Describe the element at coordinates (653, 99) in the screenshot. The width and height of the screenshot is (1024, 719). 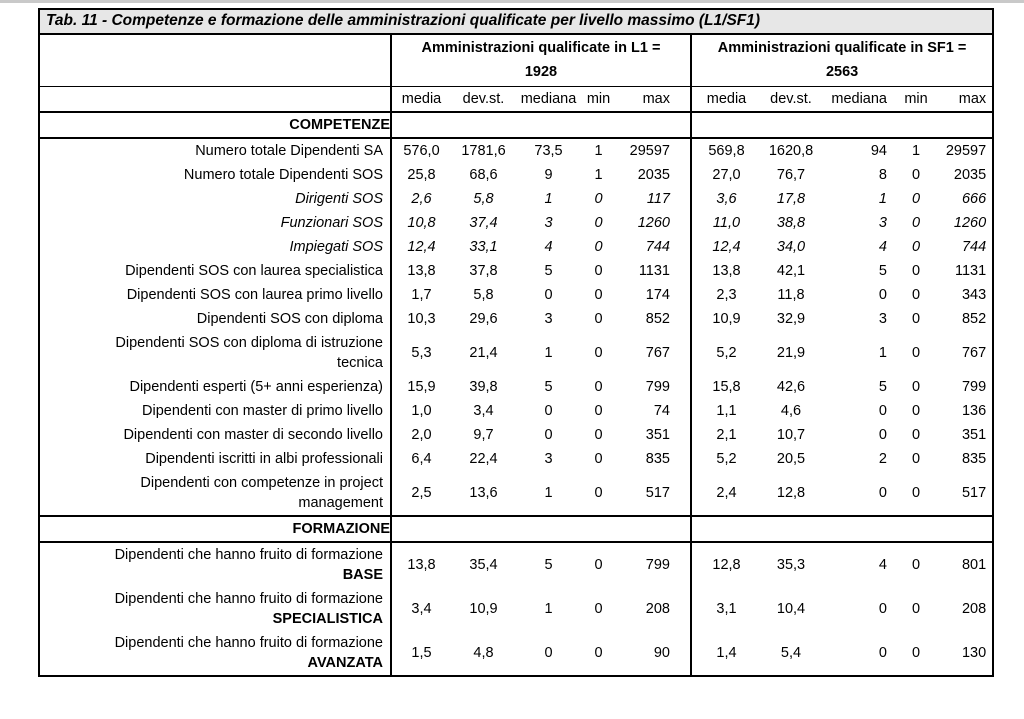
I see `stat-header-max-l1: max` at that location.